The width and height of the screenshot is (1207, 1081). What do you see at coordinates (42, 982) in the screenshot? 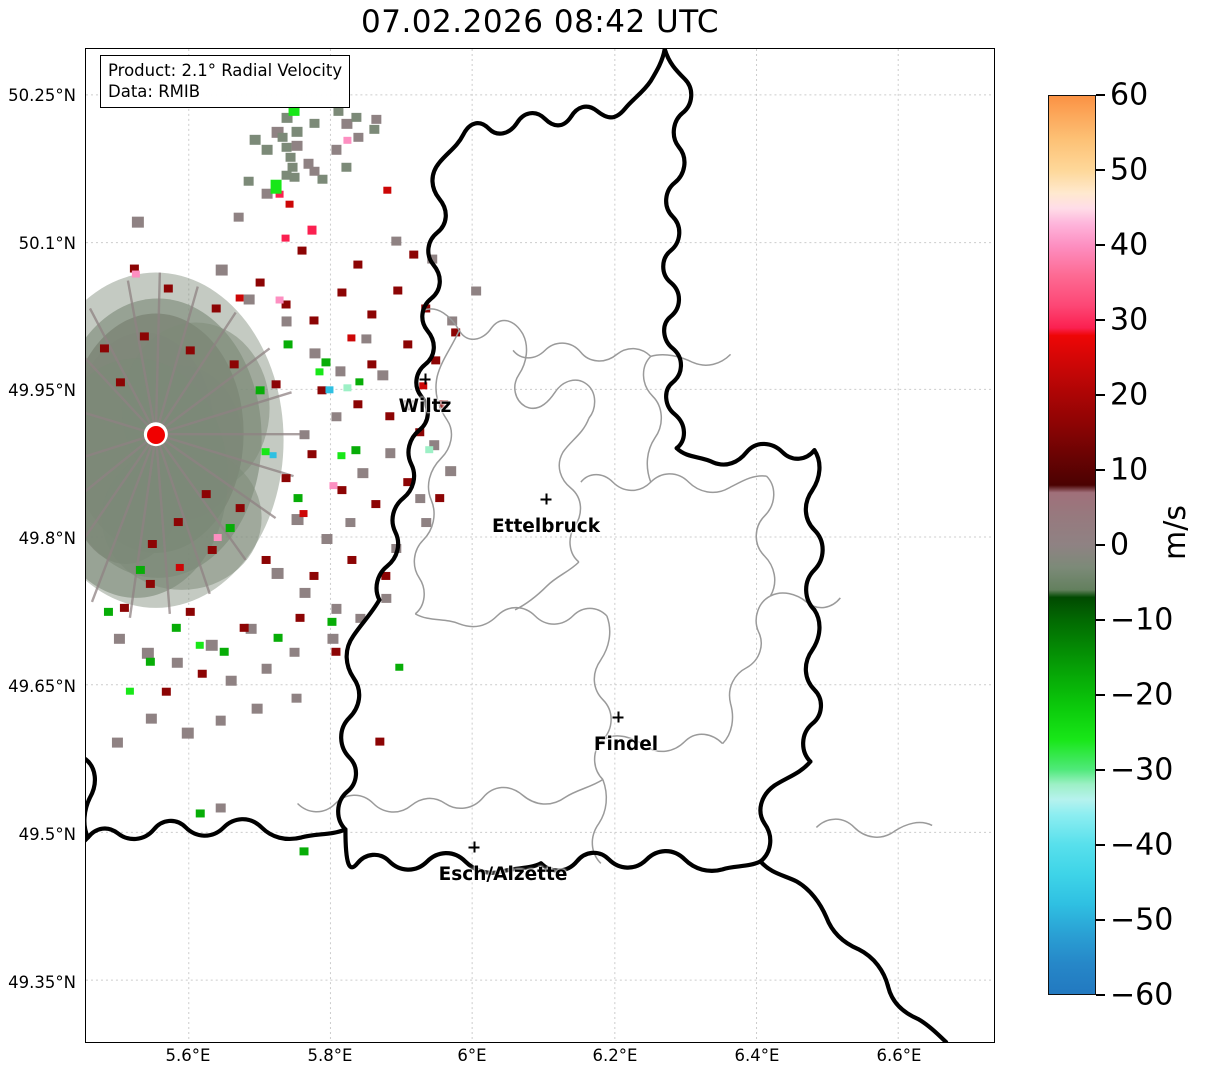
I see `y-tick-label-6: 49.35°N` at bounding box center [42, 982].